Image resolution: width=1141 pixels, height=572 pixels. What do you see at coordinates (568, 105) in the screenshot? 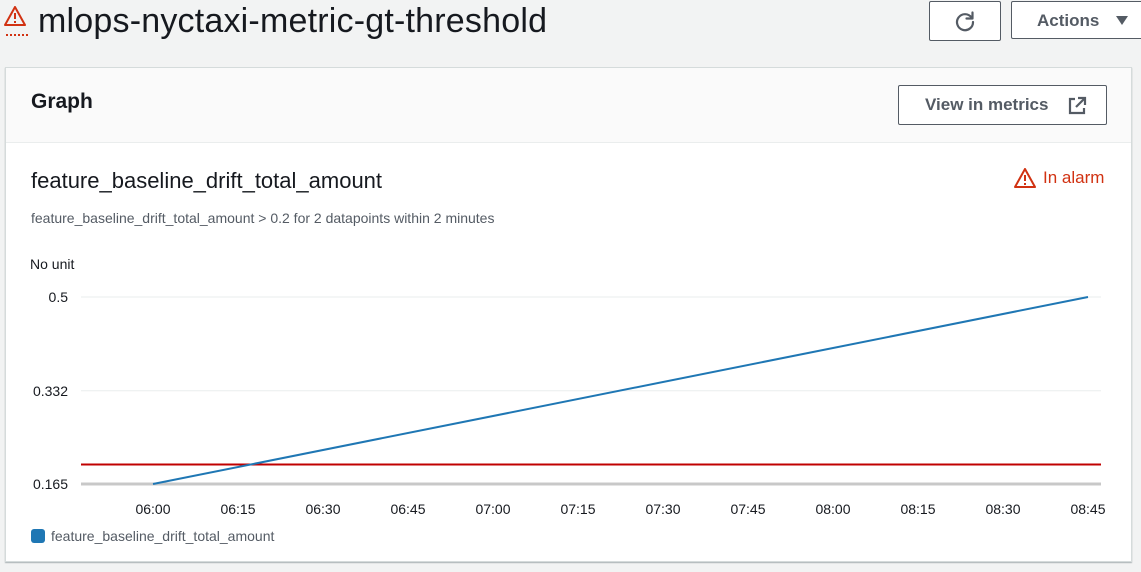
I see `graph-panel-header: Graph View in metrics` at bounding box center [568, 105].